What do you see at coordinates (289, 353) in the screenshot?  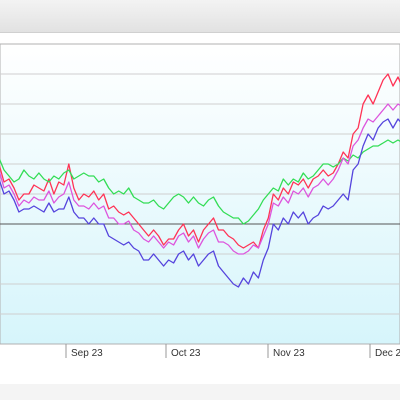 I see `x-tick-label: Nov 23` at bounding box center [289, 353].